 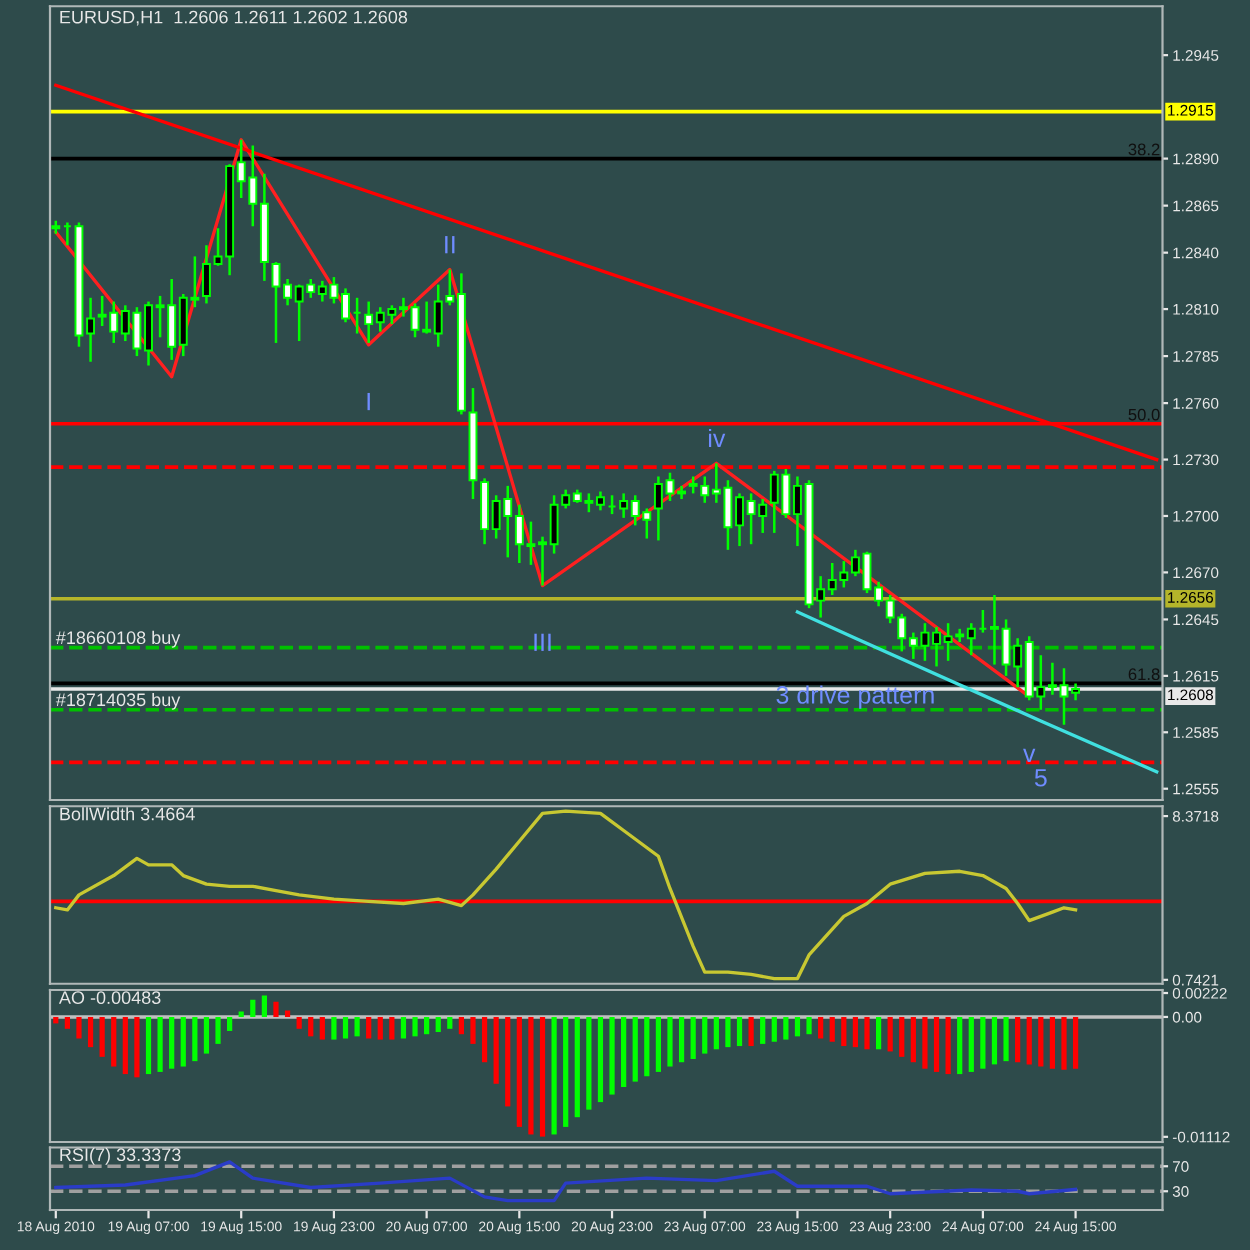 What do you see at coordinates (566, 895) in the screenshot?
I see `line-series` at bounding box center [566, 895].